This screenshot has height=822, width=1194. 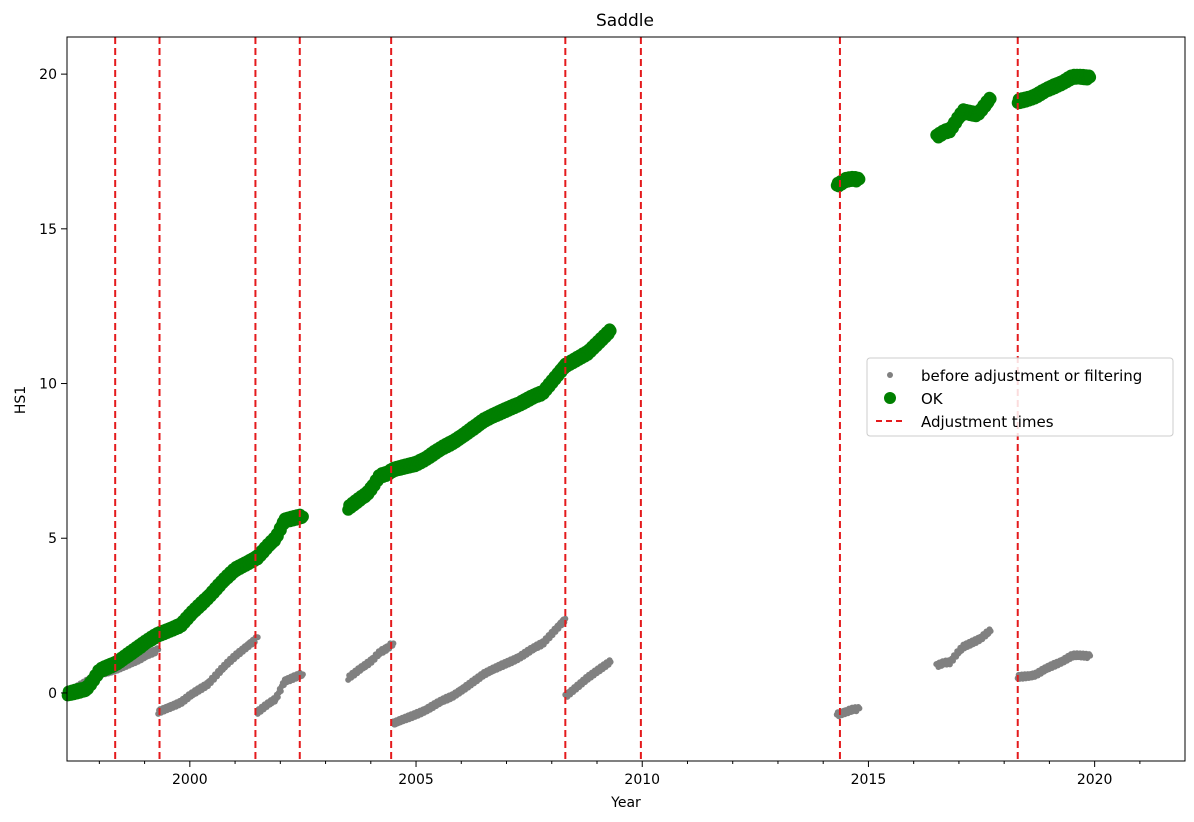 What do you see at coordinates (890, 398) in the screenshot?
I see `legend-marker-ok` at bounding box center [890, 398].